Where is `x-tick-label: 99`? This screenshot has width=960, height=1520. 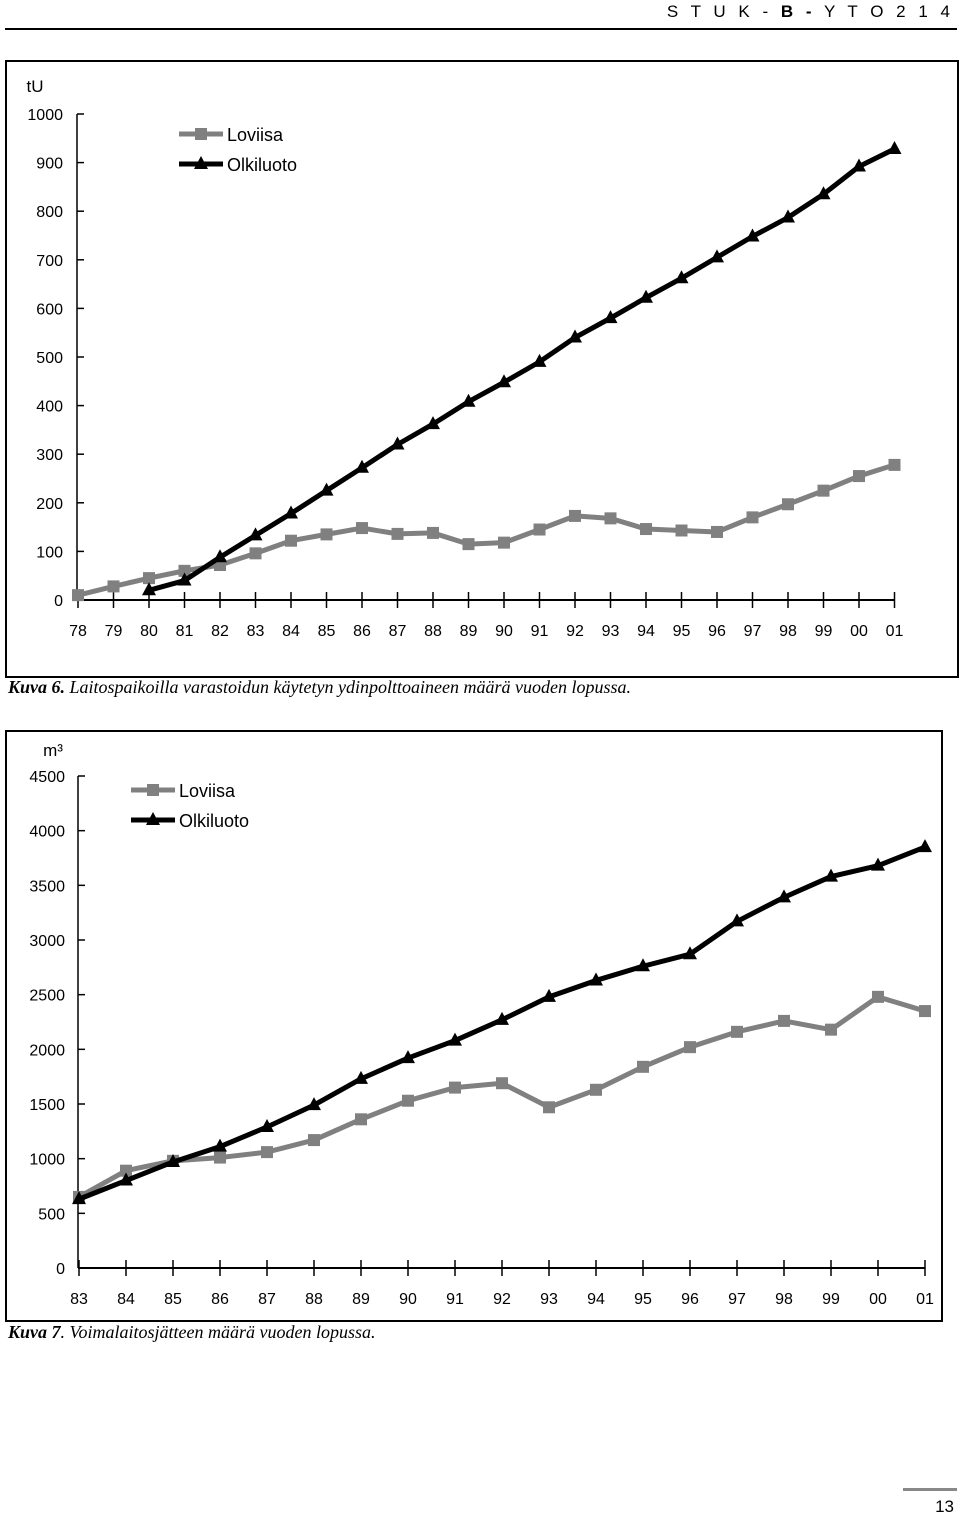
x-tick-label: 99 is located at coordinates (831, 1299).